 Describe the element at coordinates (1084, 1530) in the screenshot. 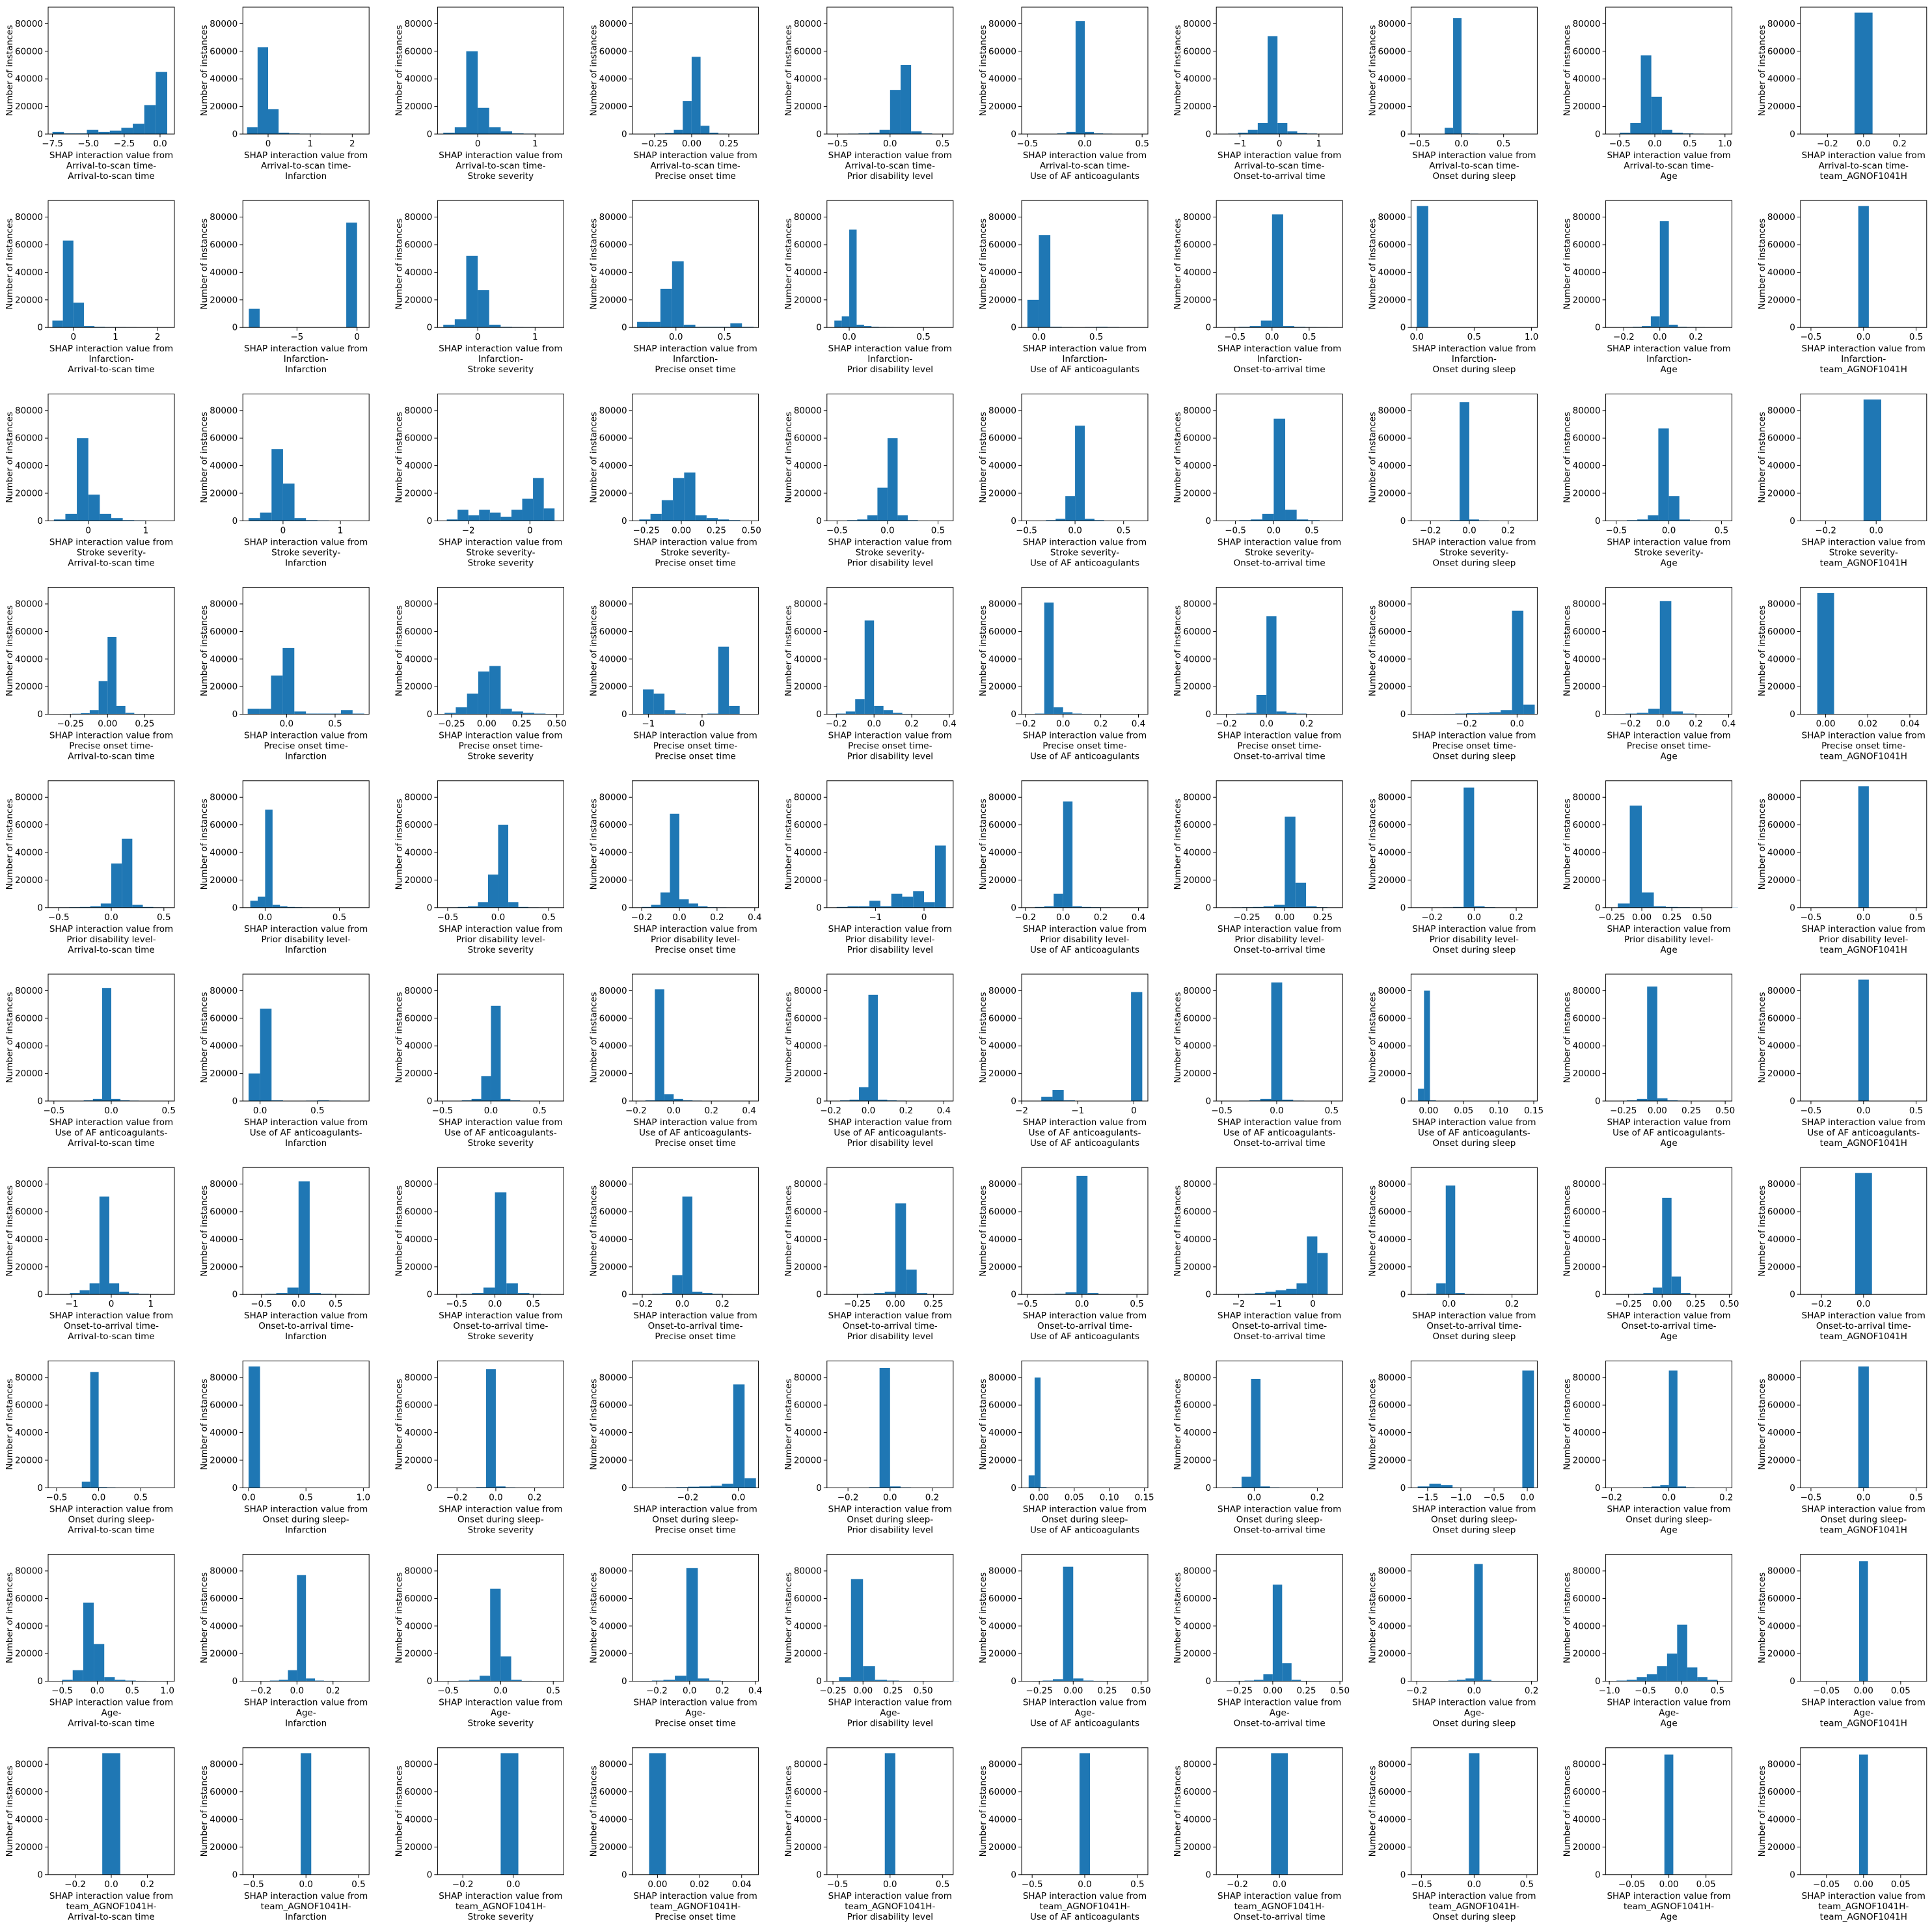

I see `x-axis-label: Use of AF anticoagulants` at that location.